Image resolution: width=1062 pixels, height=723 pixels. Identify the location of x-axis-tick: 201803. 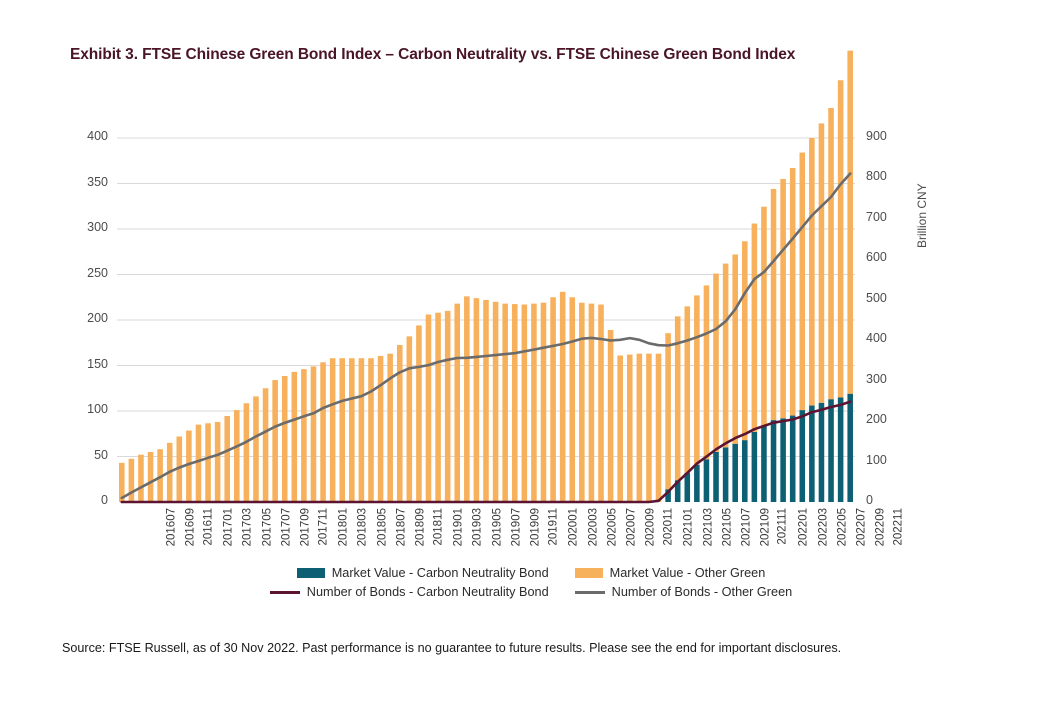
(362, 527).